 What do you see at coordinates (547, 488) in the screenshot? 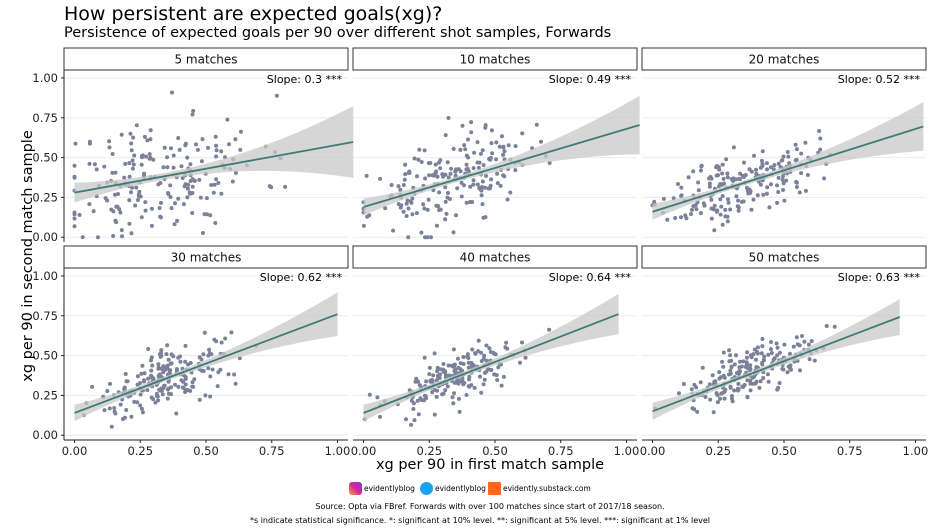
I see `substack-text: evidently.substack.com` at bounding box center [547, 488].